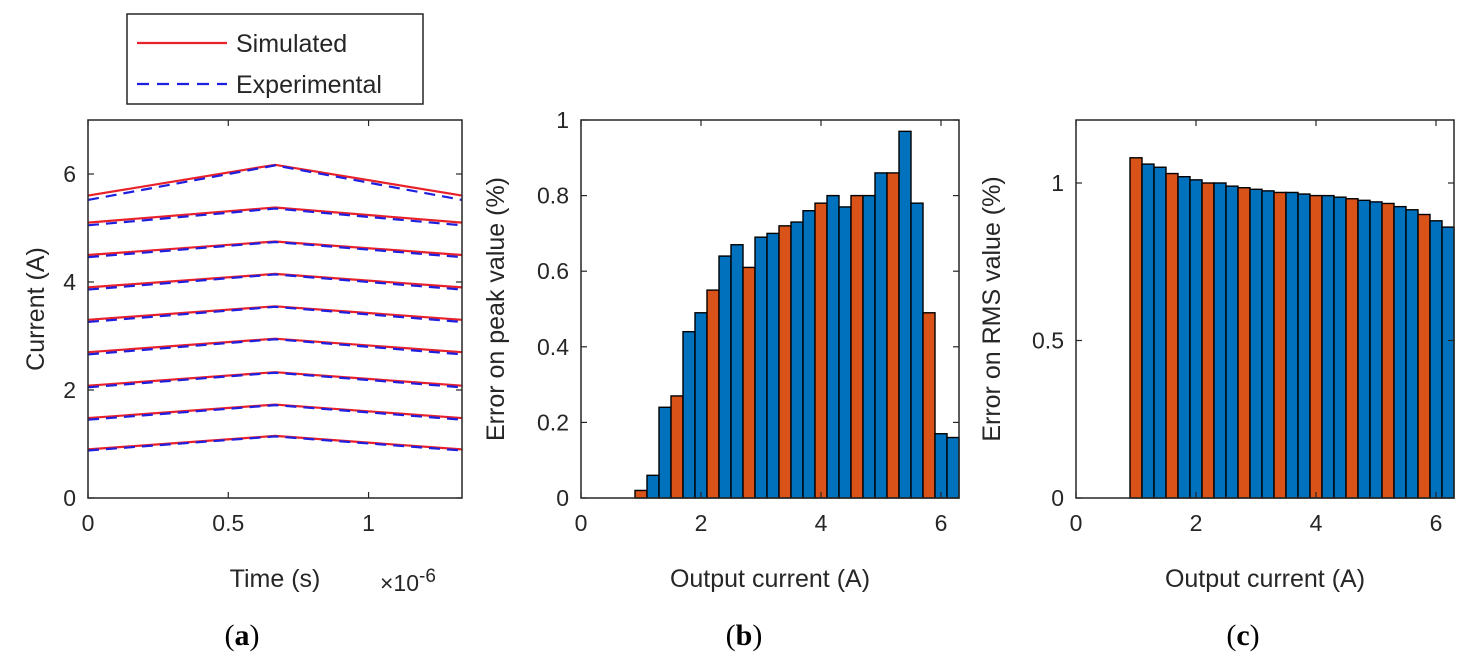 This screenshot has height=666, width=1469. I want to click on panel-c-ytick-label: 0.5, so click(1048, 341).